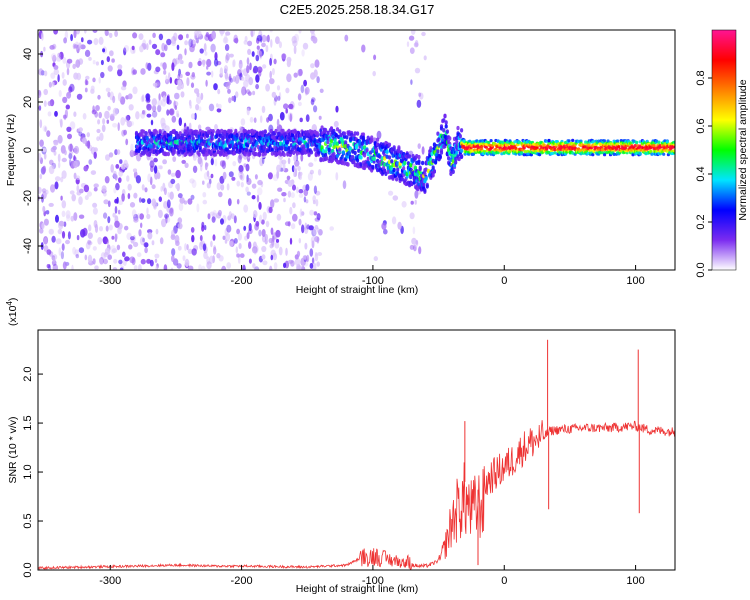 The height and width of the screenshot is (600, 750). Describe the element at coordinates (357, 589) in the screenshot. I see `snr-x-axis-title: Height of straight line (km)` at that location.